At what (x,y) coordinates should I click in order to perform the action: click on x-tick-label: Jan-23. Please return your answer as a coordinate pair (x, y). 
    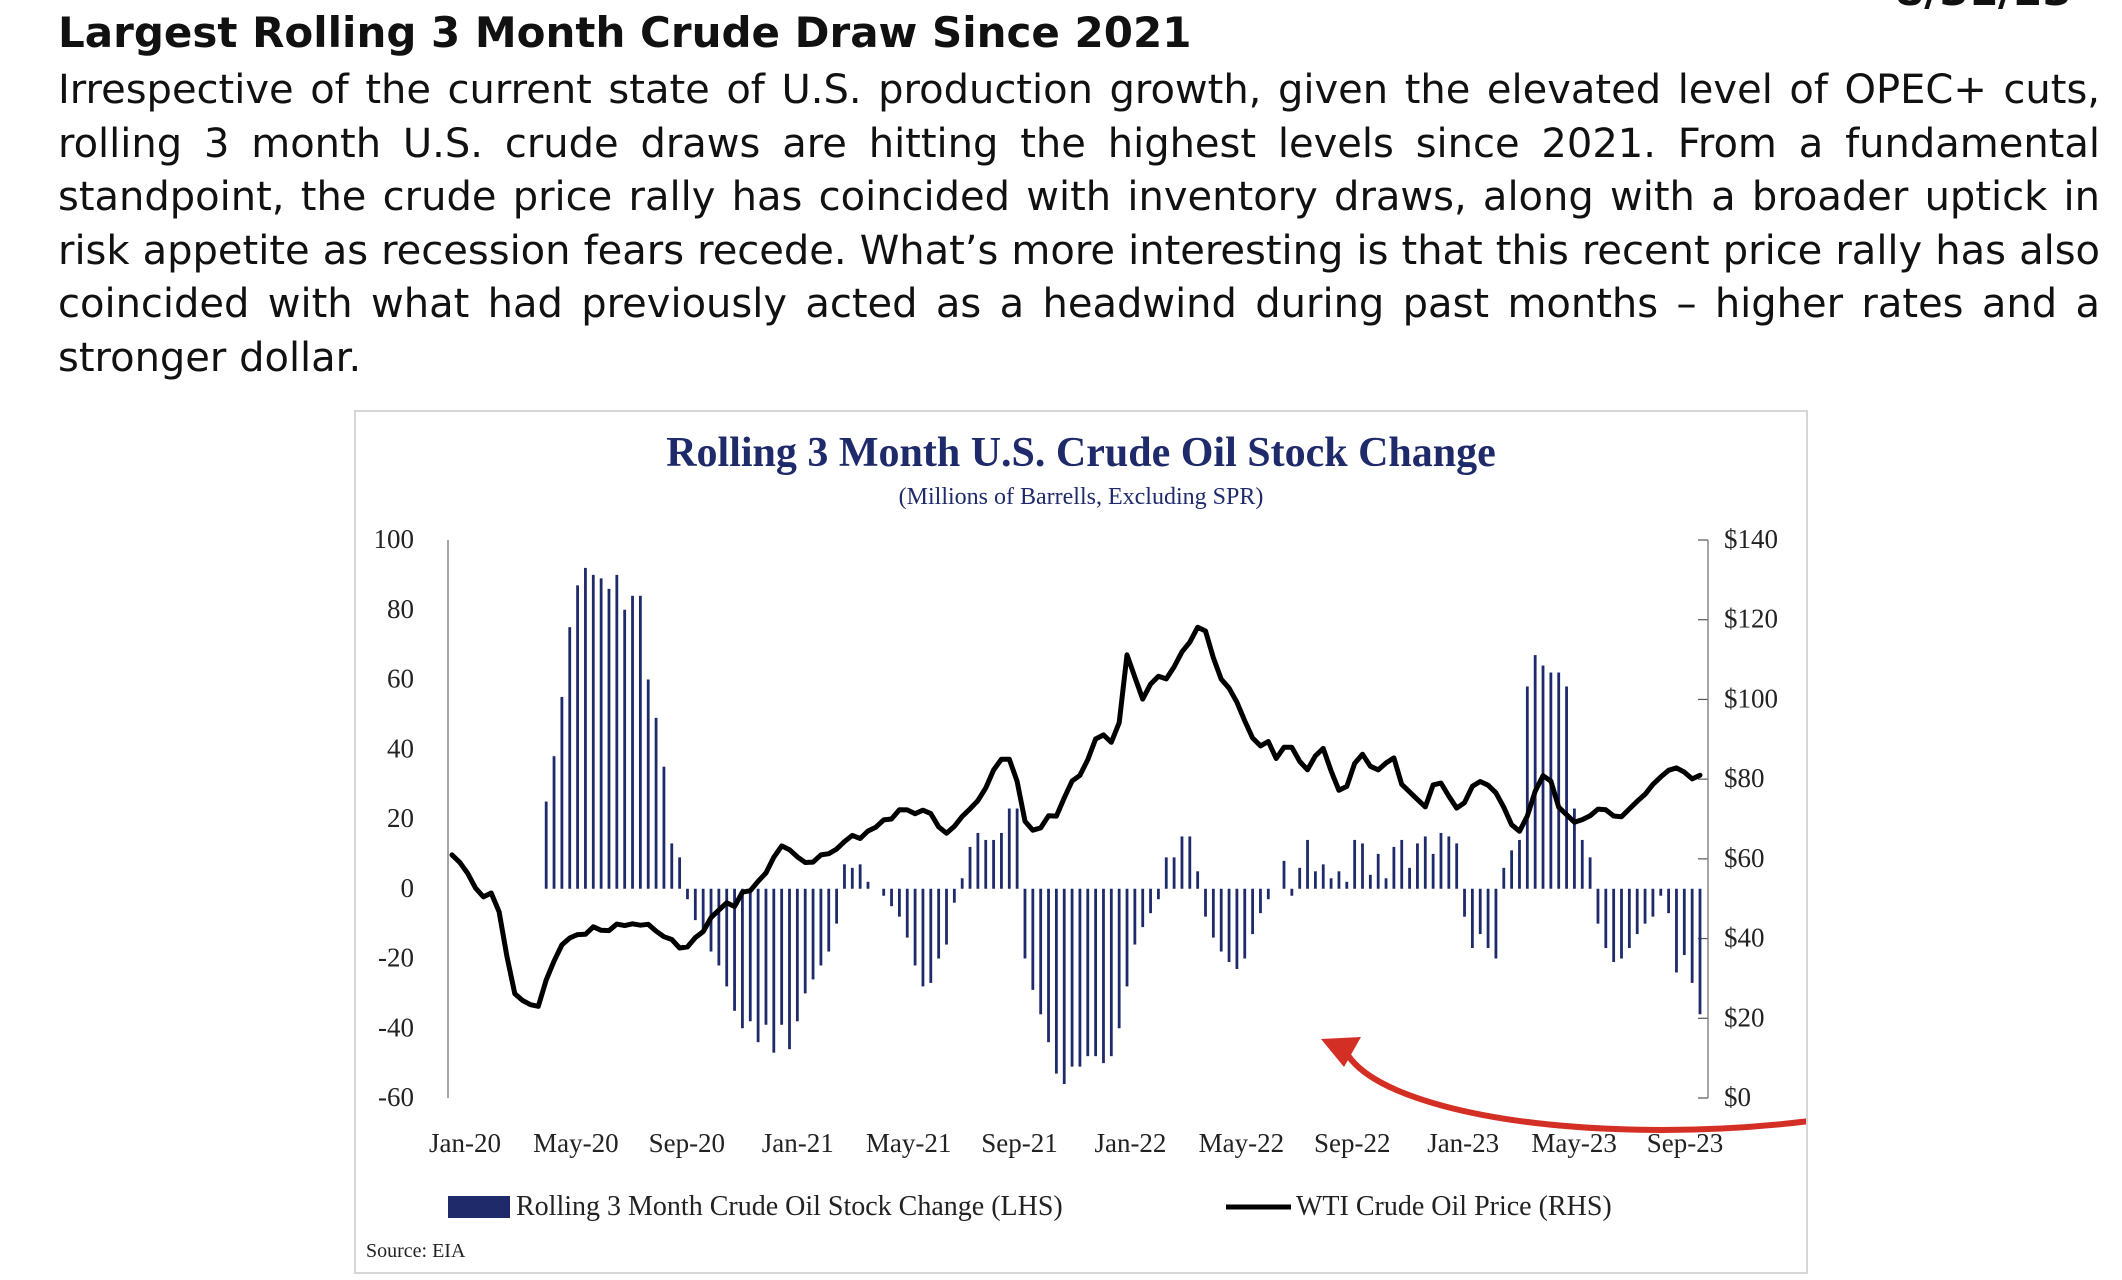
    Looking at the image, I should click on (1463, 1143).